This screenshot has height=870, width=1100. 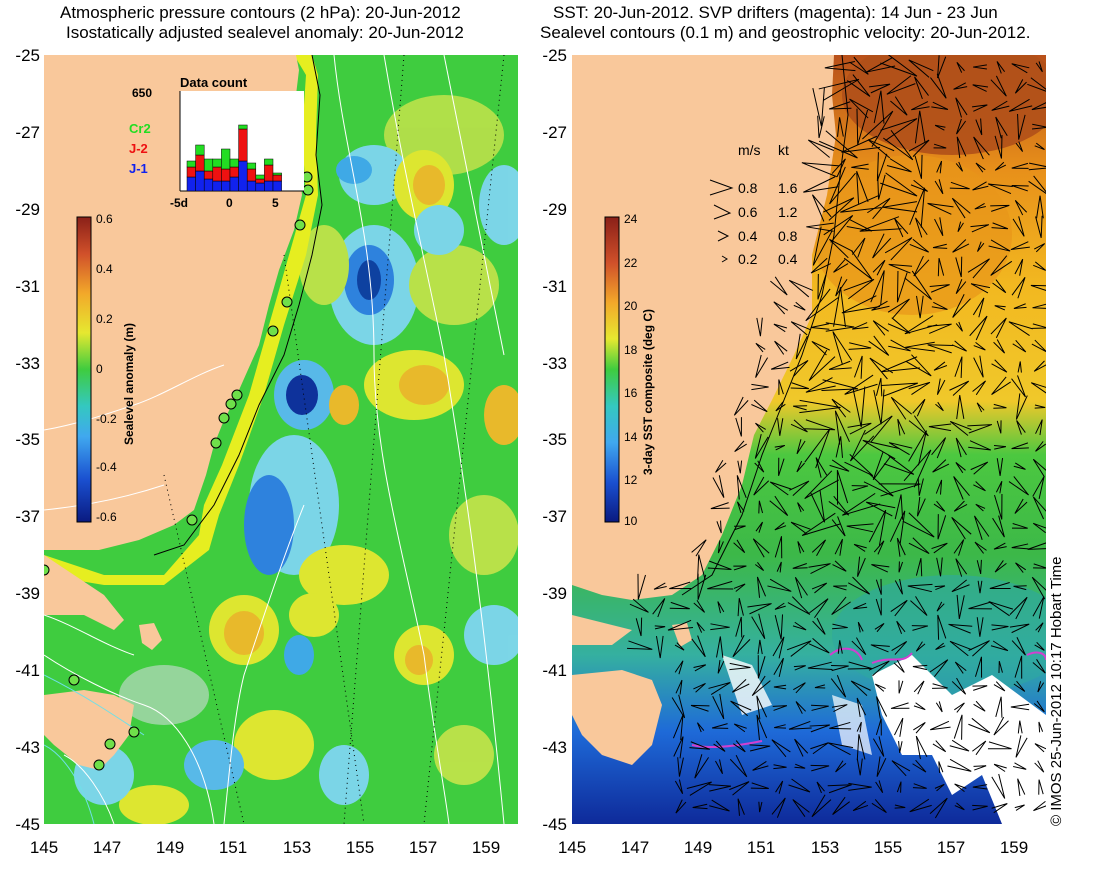 What do you see at coordinates (783, 150) in the screenshot?
I see `vel-header-kt: kt` at bounding box center [783, 150].